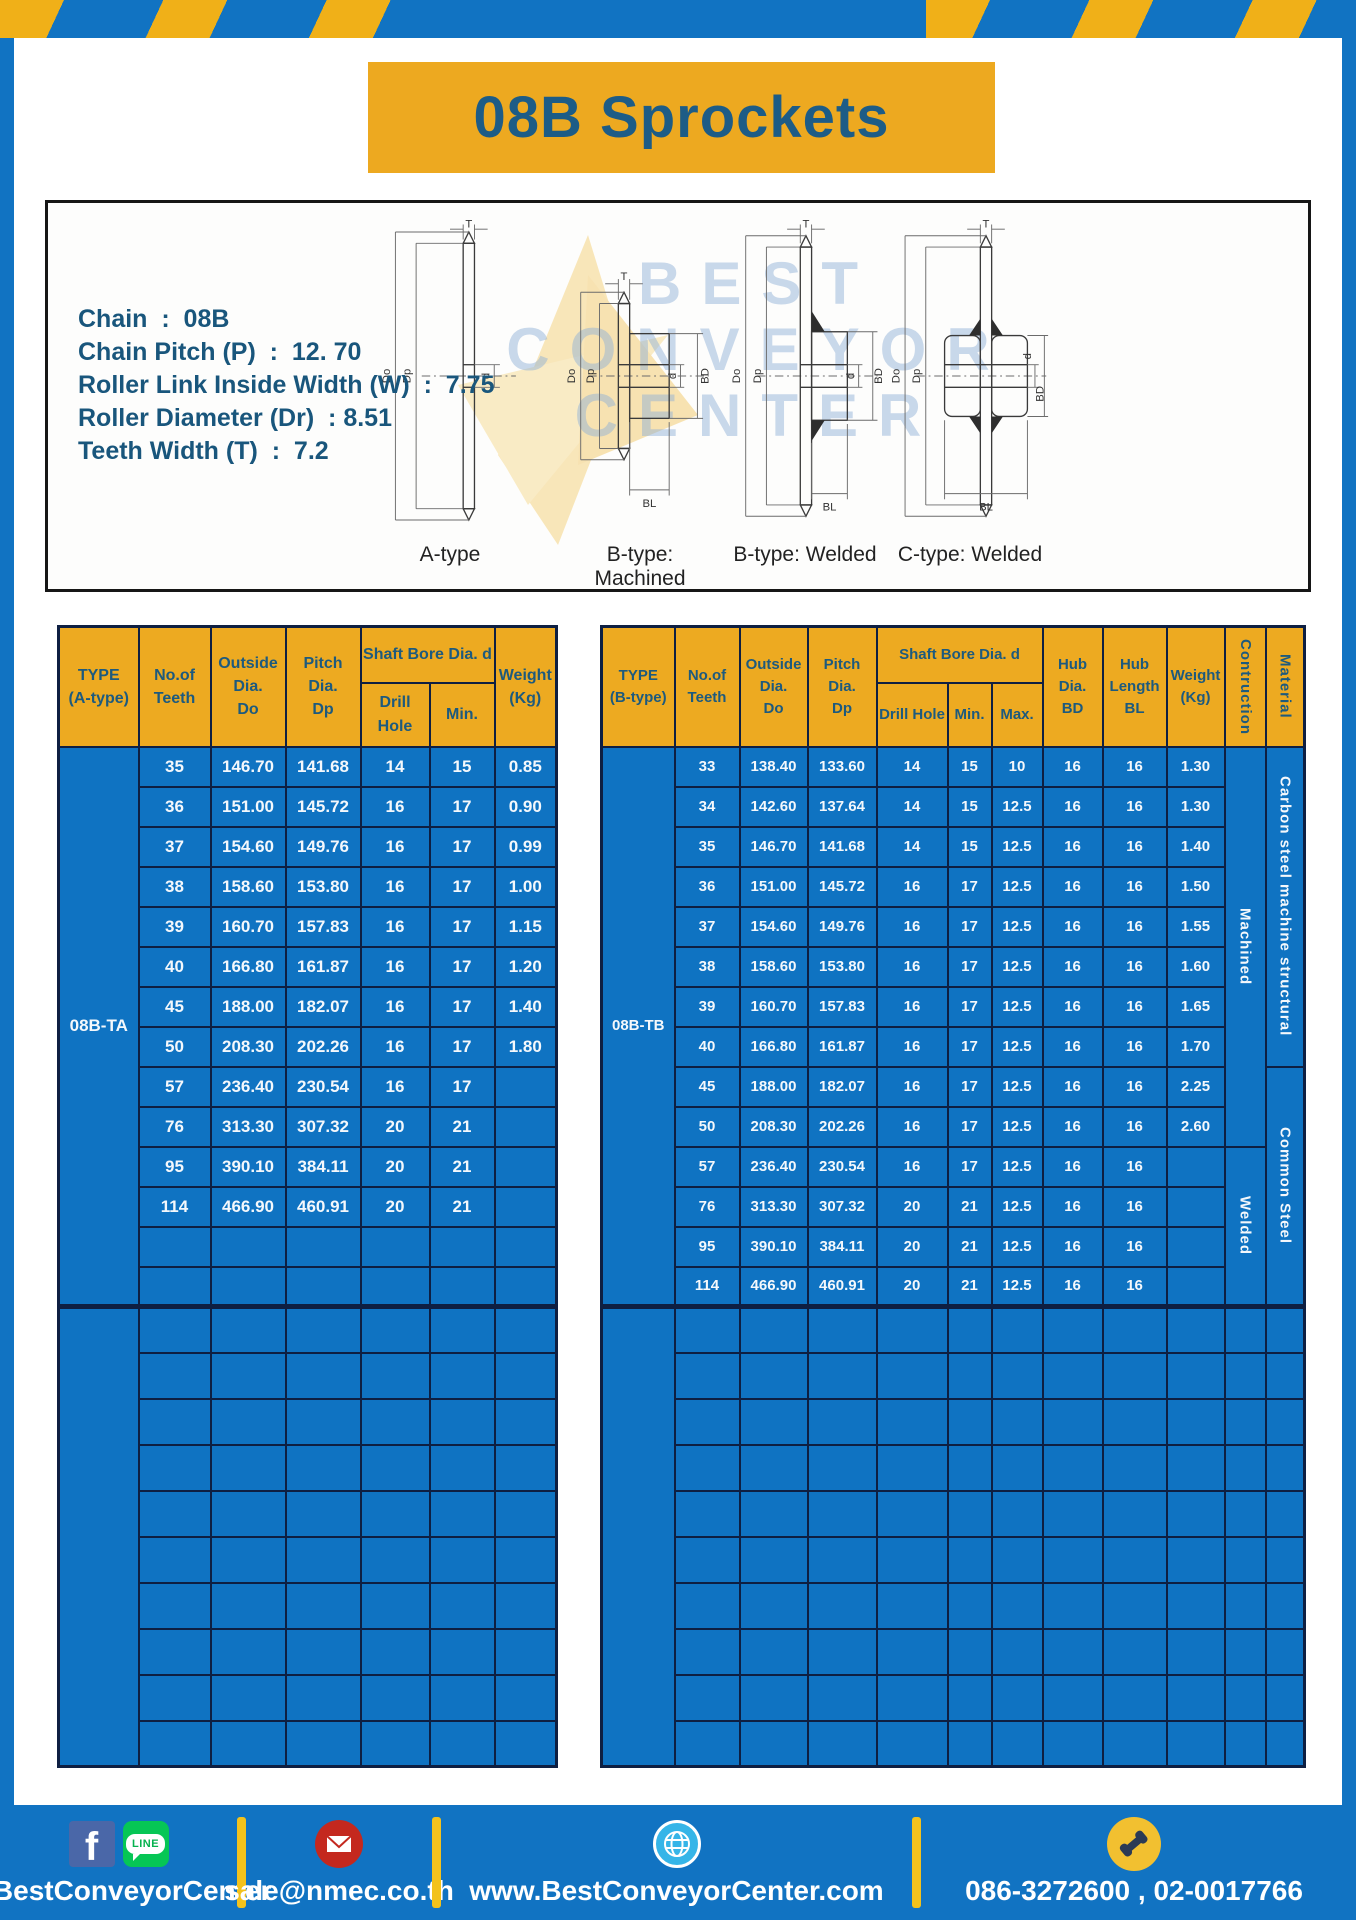 The height and width of the screenshot is (1920, 1356). What do you see at coordinates (308, 1006) in the screenshot?
I see `table-row: 45 188.00 182.07 16 17 1.40` at bounding box center [308, 1006].